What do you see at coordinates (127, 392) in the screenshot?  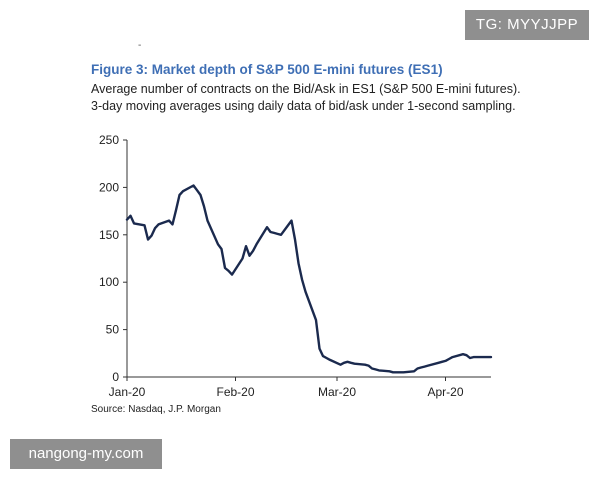 I see `x-tick-label: Jan-20` at bounding box center [127, 392].